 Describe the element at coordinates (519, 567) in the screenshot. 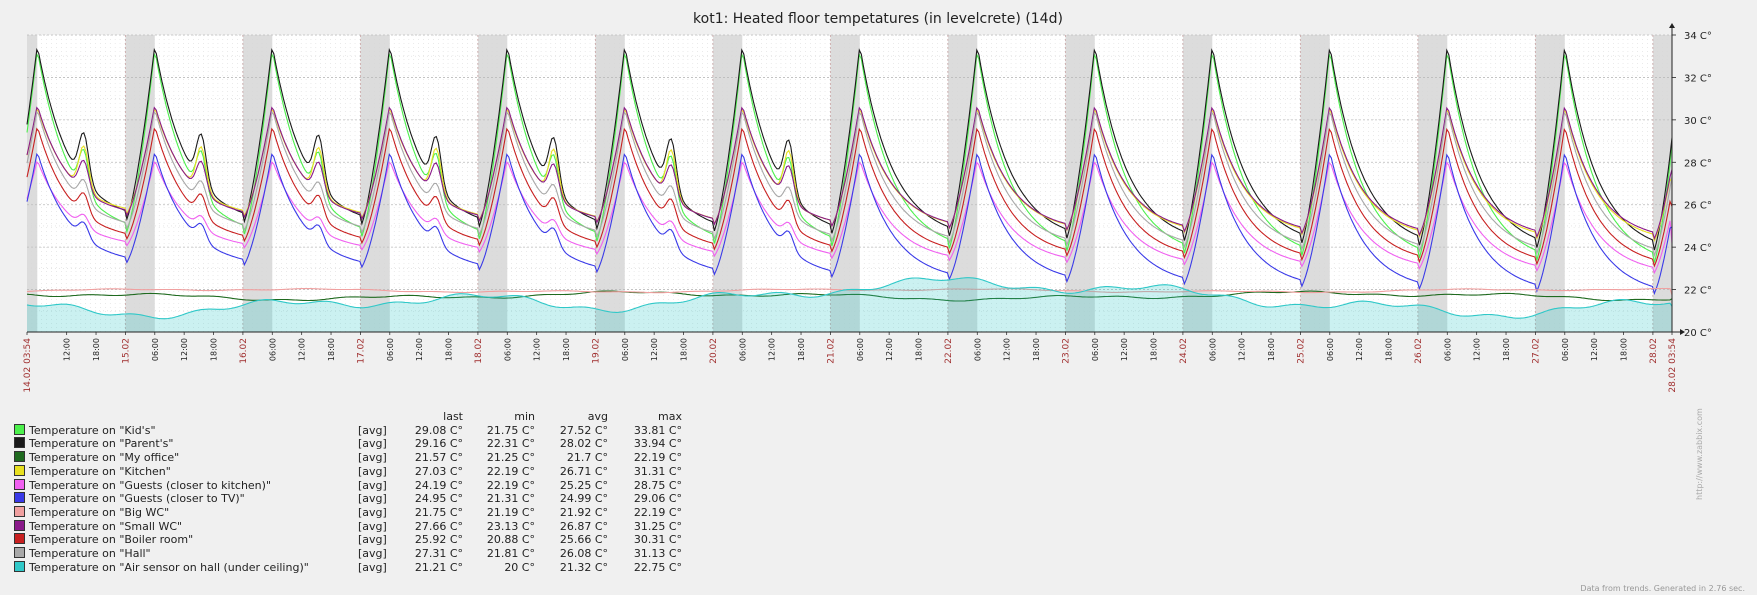

I see `legend-min: 20 C°` at that location.